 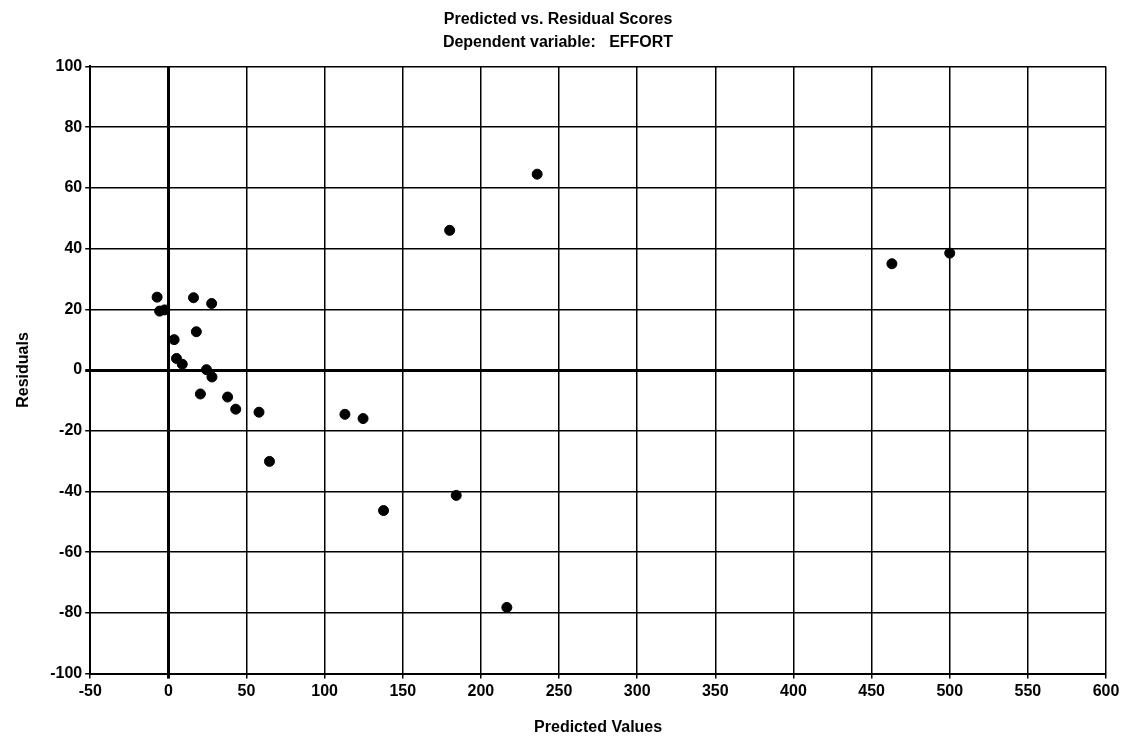 What do you see at coordinates (481, 690) in the screenshot?
I see `x-tick-label: 200` at bounding box center [481, 690].